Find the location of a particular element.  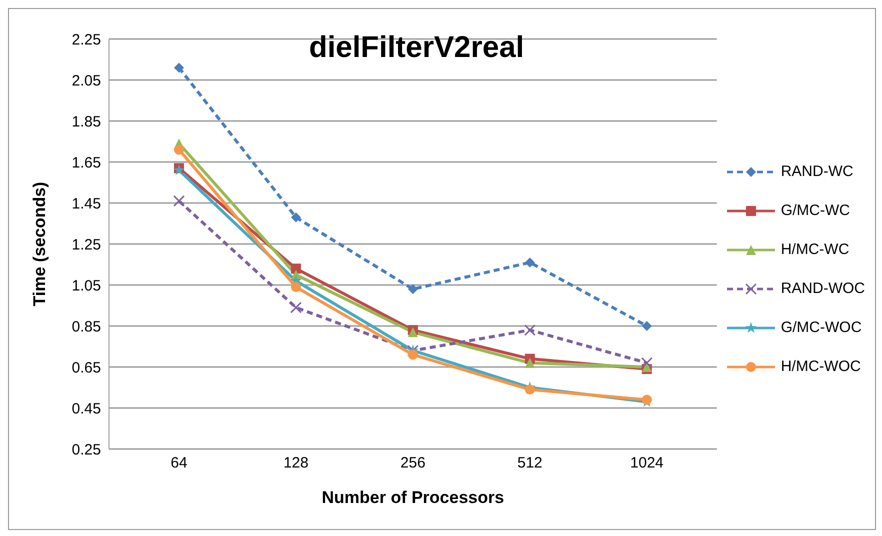

legend-label: H/MC-WOC is located at coordinates (820, 366).